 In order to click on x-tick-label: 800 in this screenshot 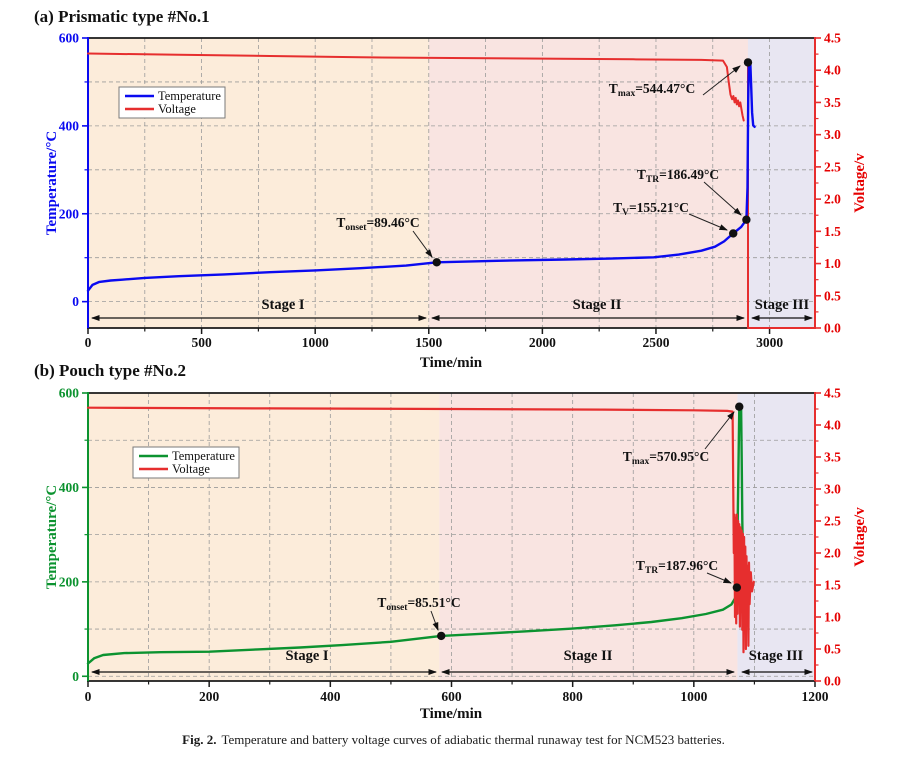, I will do `click(573, 696)`.